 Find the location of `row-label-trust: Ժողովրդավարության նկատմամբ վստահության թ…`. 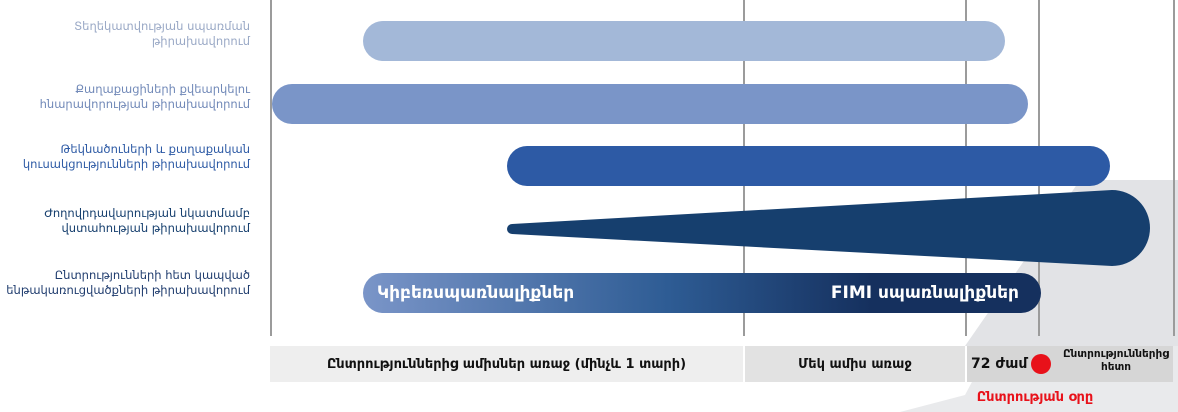

row-label-trust: Ժողովրդավարության նկատմամբ վստահության թ… is located at coordinates (147, 220).